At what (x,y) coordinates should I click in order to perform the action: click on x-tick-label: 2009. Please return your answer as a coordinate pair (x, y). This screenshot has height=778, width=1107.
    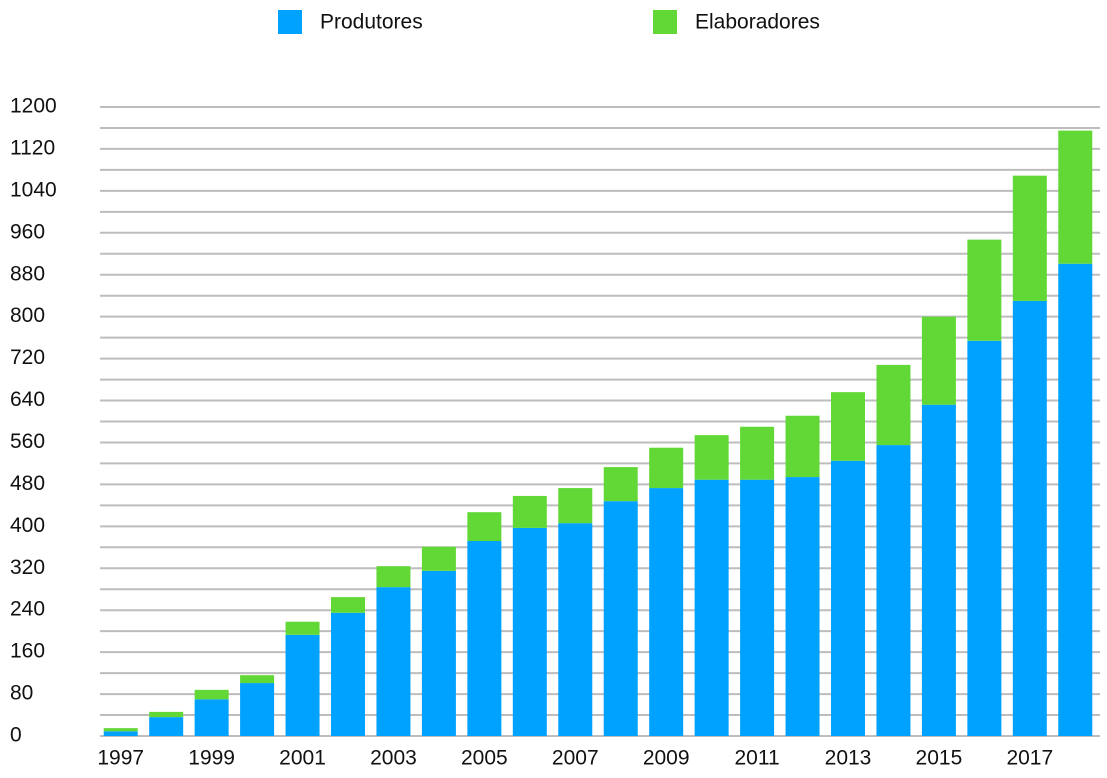
    Looking at the image, I should click on (666, 758).